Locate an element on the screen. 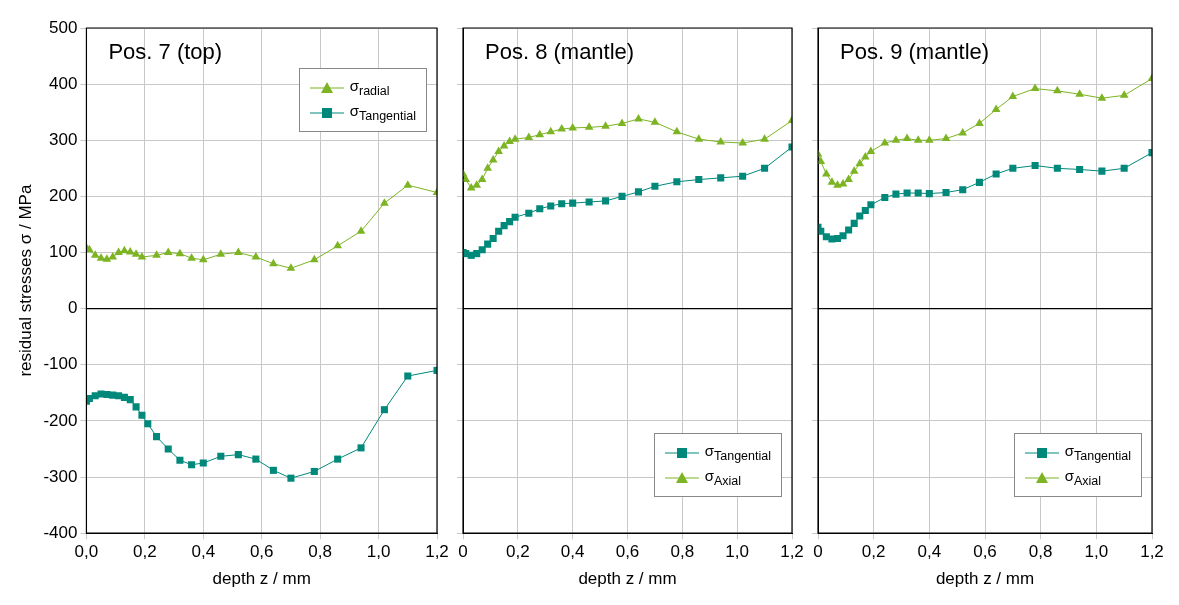 The image size is (1179, 605). legend-label: σ$_{radial}$ is located at coordinates (369, 87).